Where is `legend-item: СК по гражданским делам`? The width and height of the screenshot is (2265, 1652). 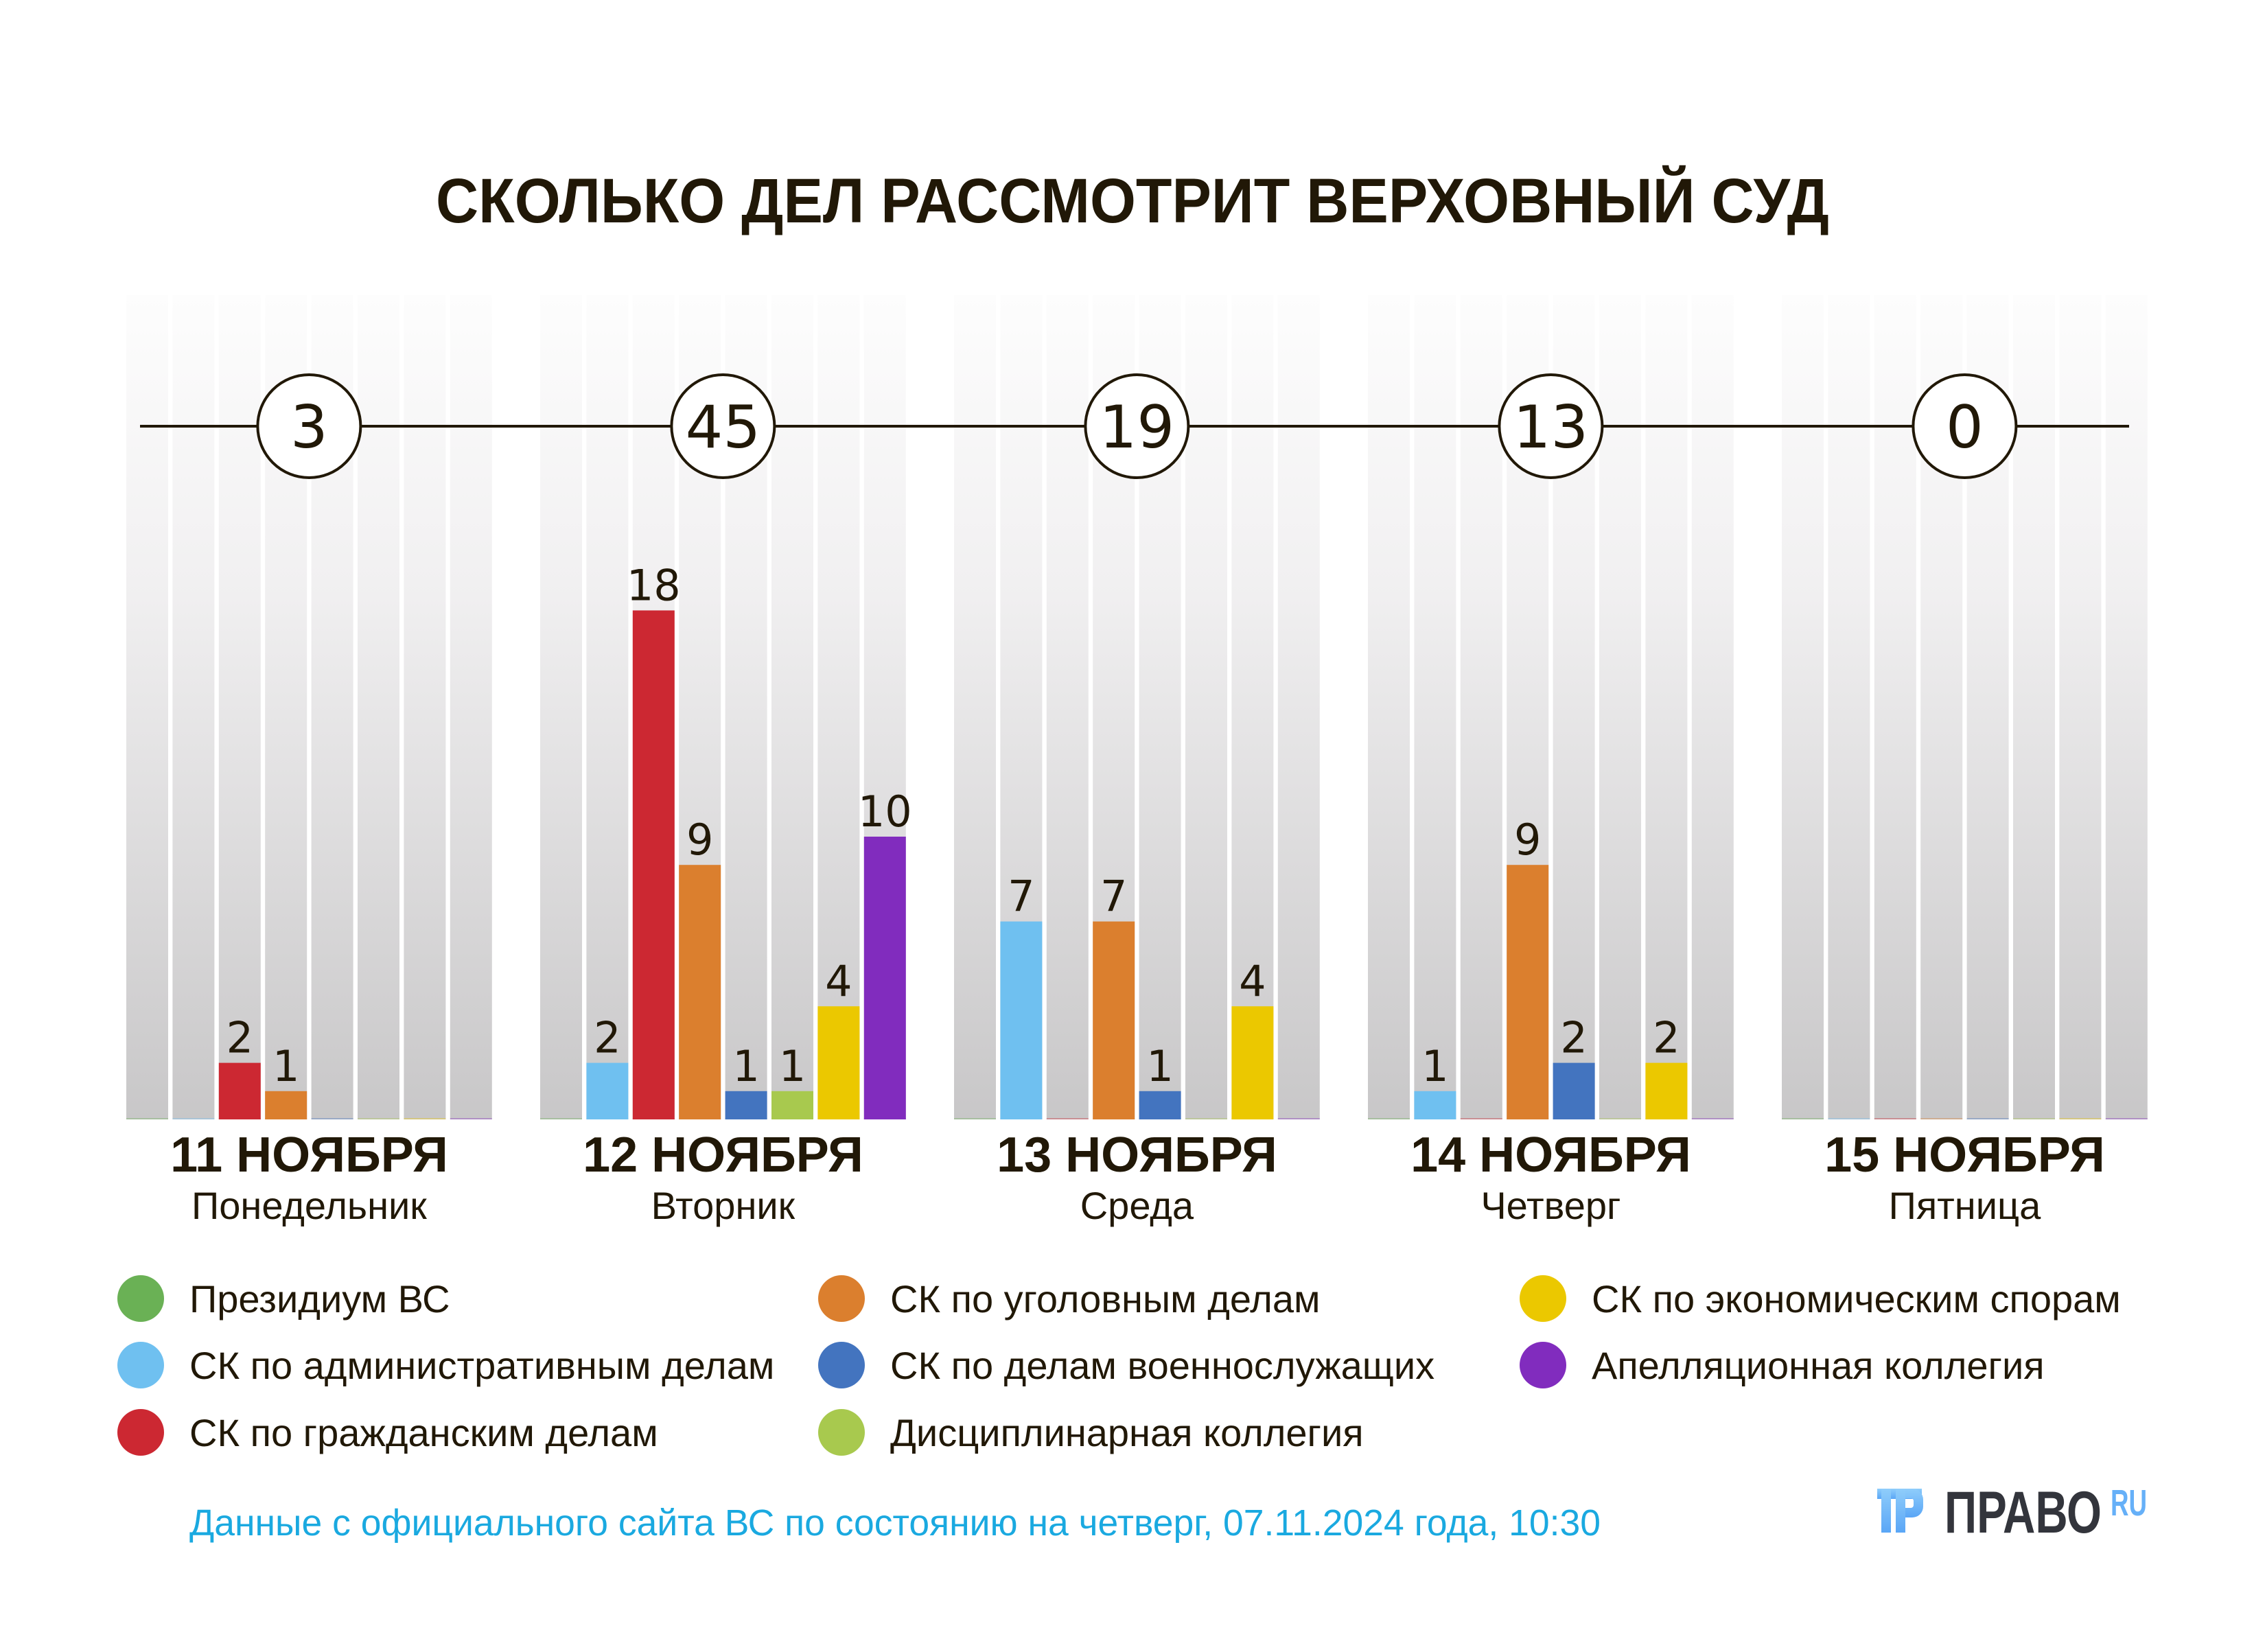 legend-item: СК по гражданским делам is located at coordinates (387, 1432).